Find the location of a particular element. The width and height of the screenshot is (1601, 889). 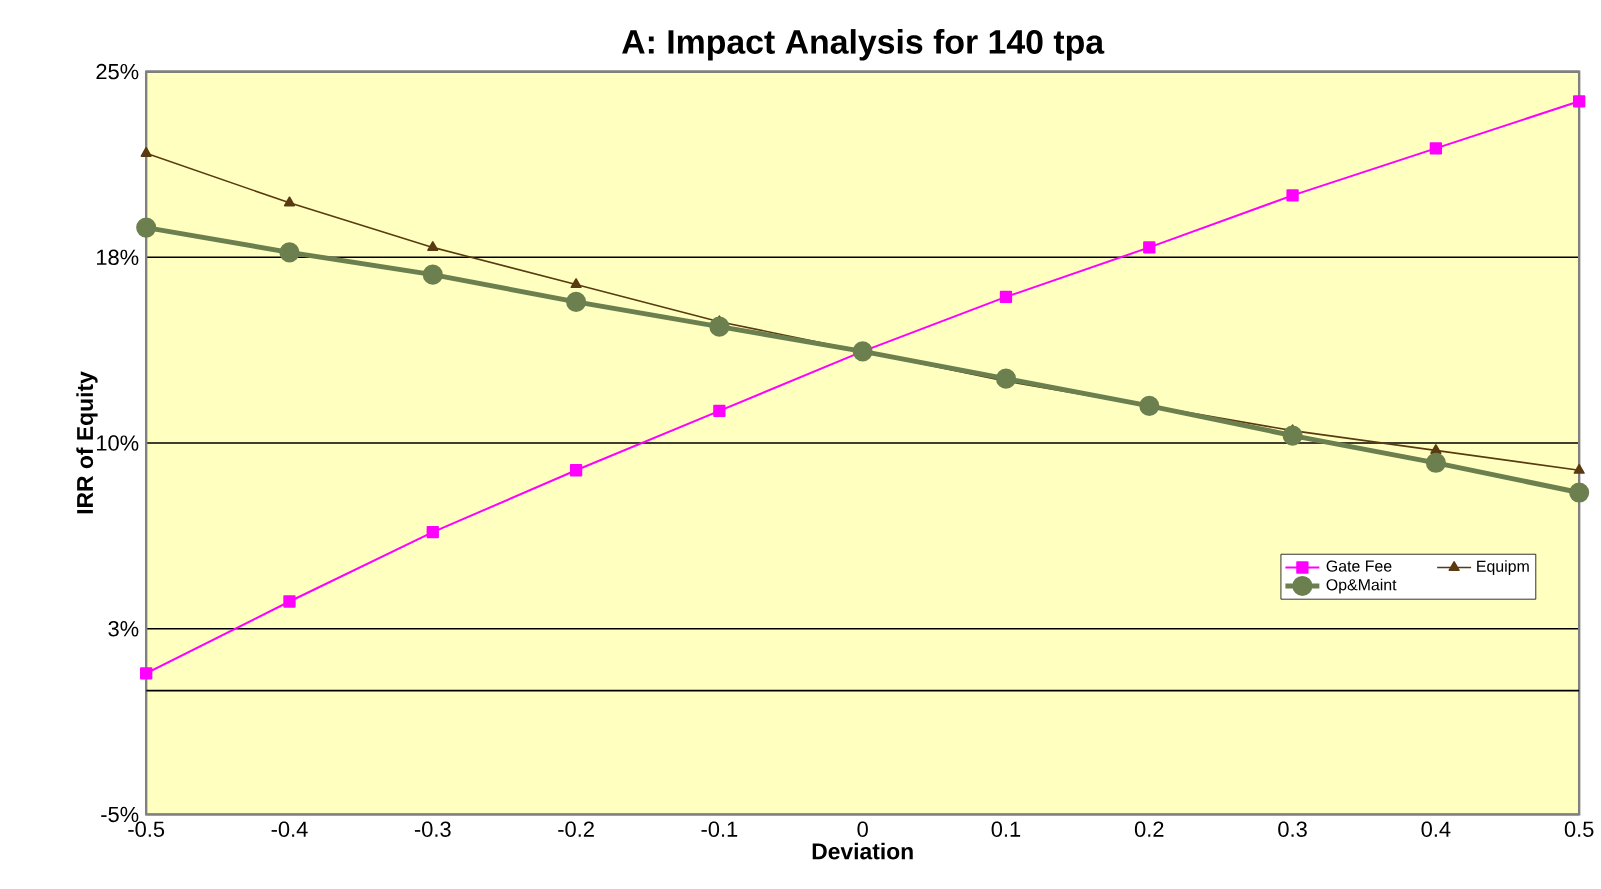

x-tick-label: 0.2 is located at coordinates (1149, 829).